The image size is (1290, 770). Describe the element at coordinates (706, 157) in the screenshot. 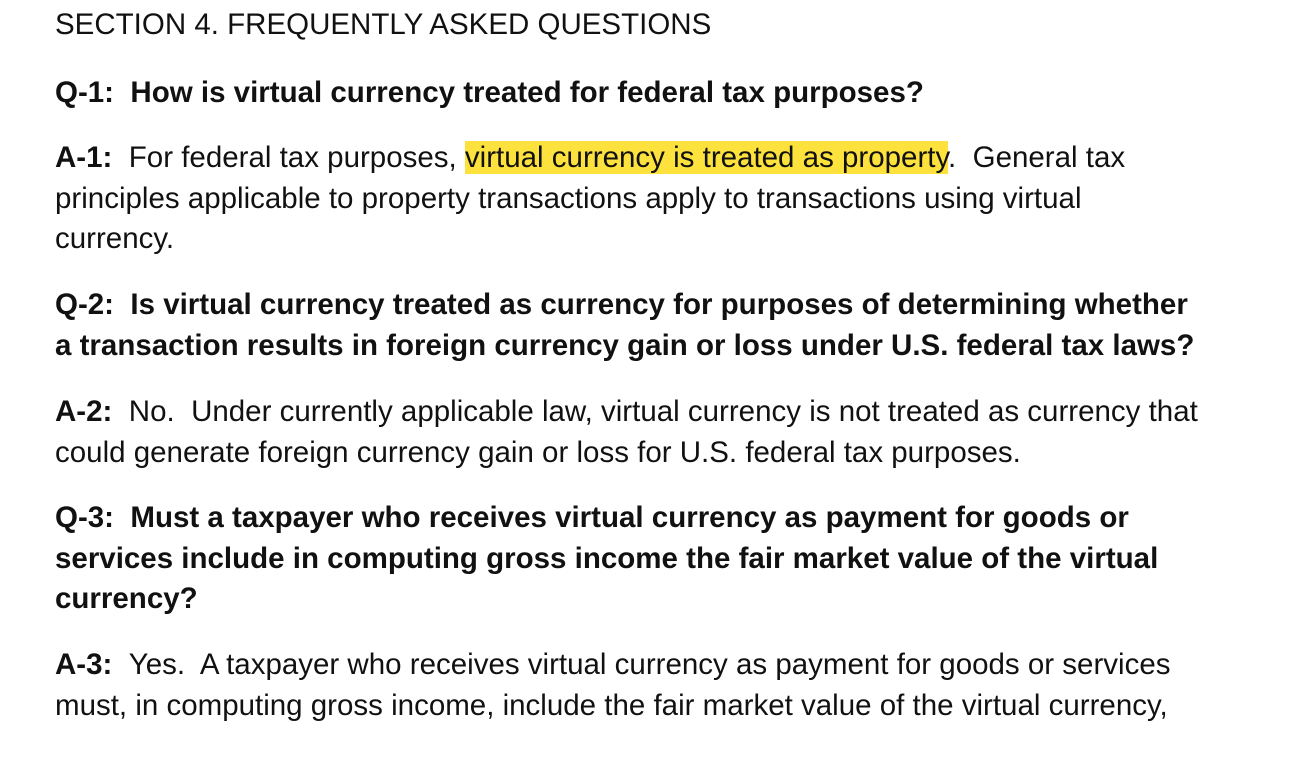

I see `highlighted-text: virtual currency is treated as property` at that location.